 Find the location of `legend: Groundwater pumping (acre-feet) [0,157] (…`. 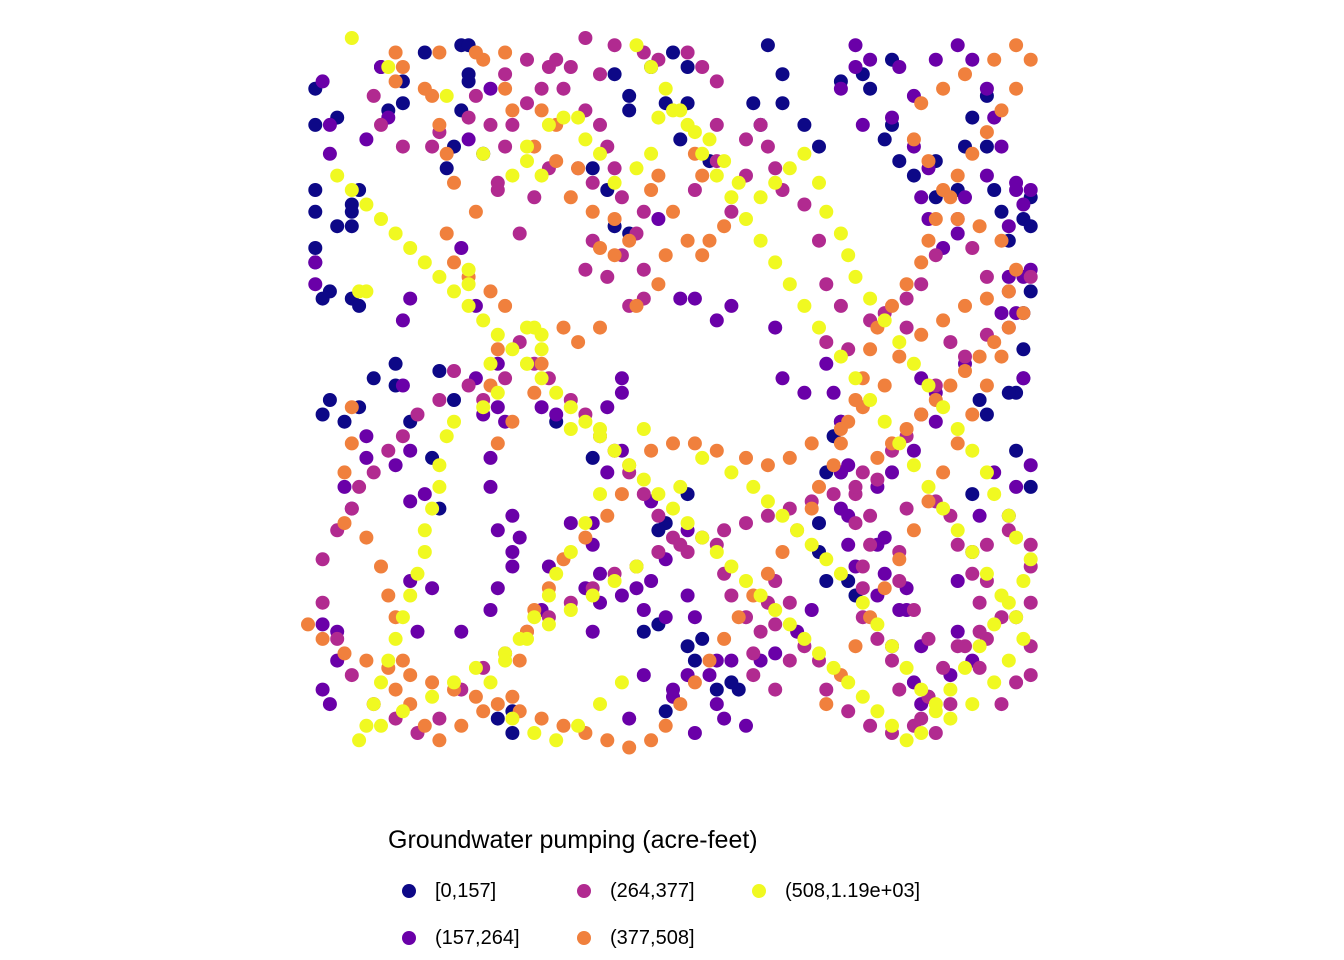

legend: Groundwater pumping (acre-feet) [0,157] (… is located at coordinates (708, 891).